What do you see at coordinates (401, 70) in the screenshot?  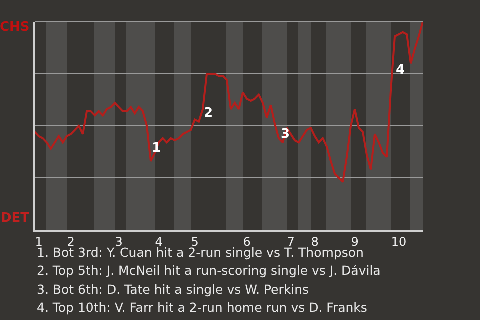 I see `annotation: 4` at bounding box center [401, 70].